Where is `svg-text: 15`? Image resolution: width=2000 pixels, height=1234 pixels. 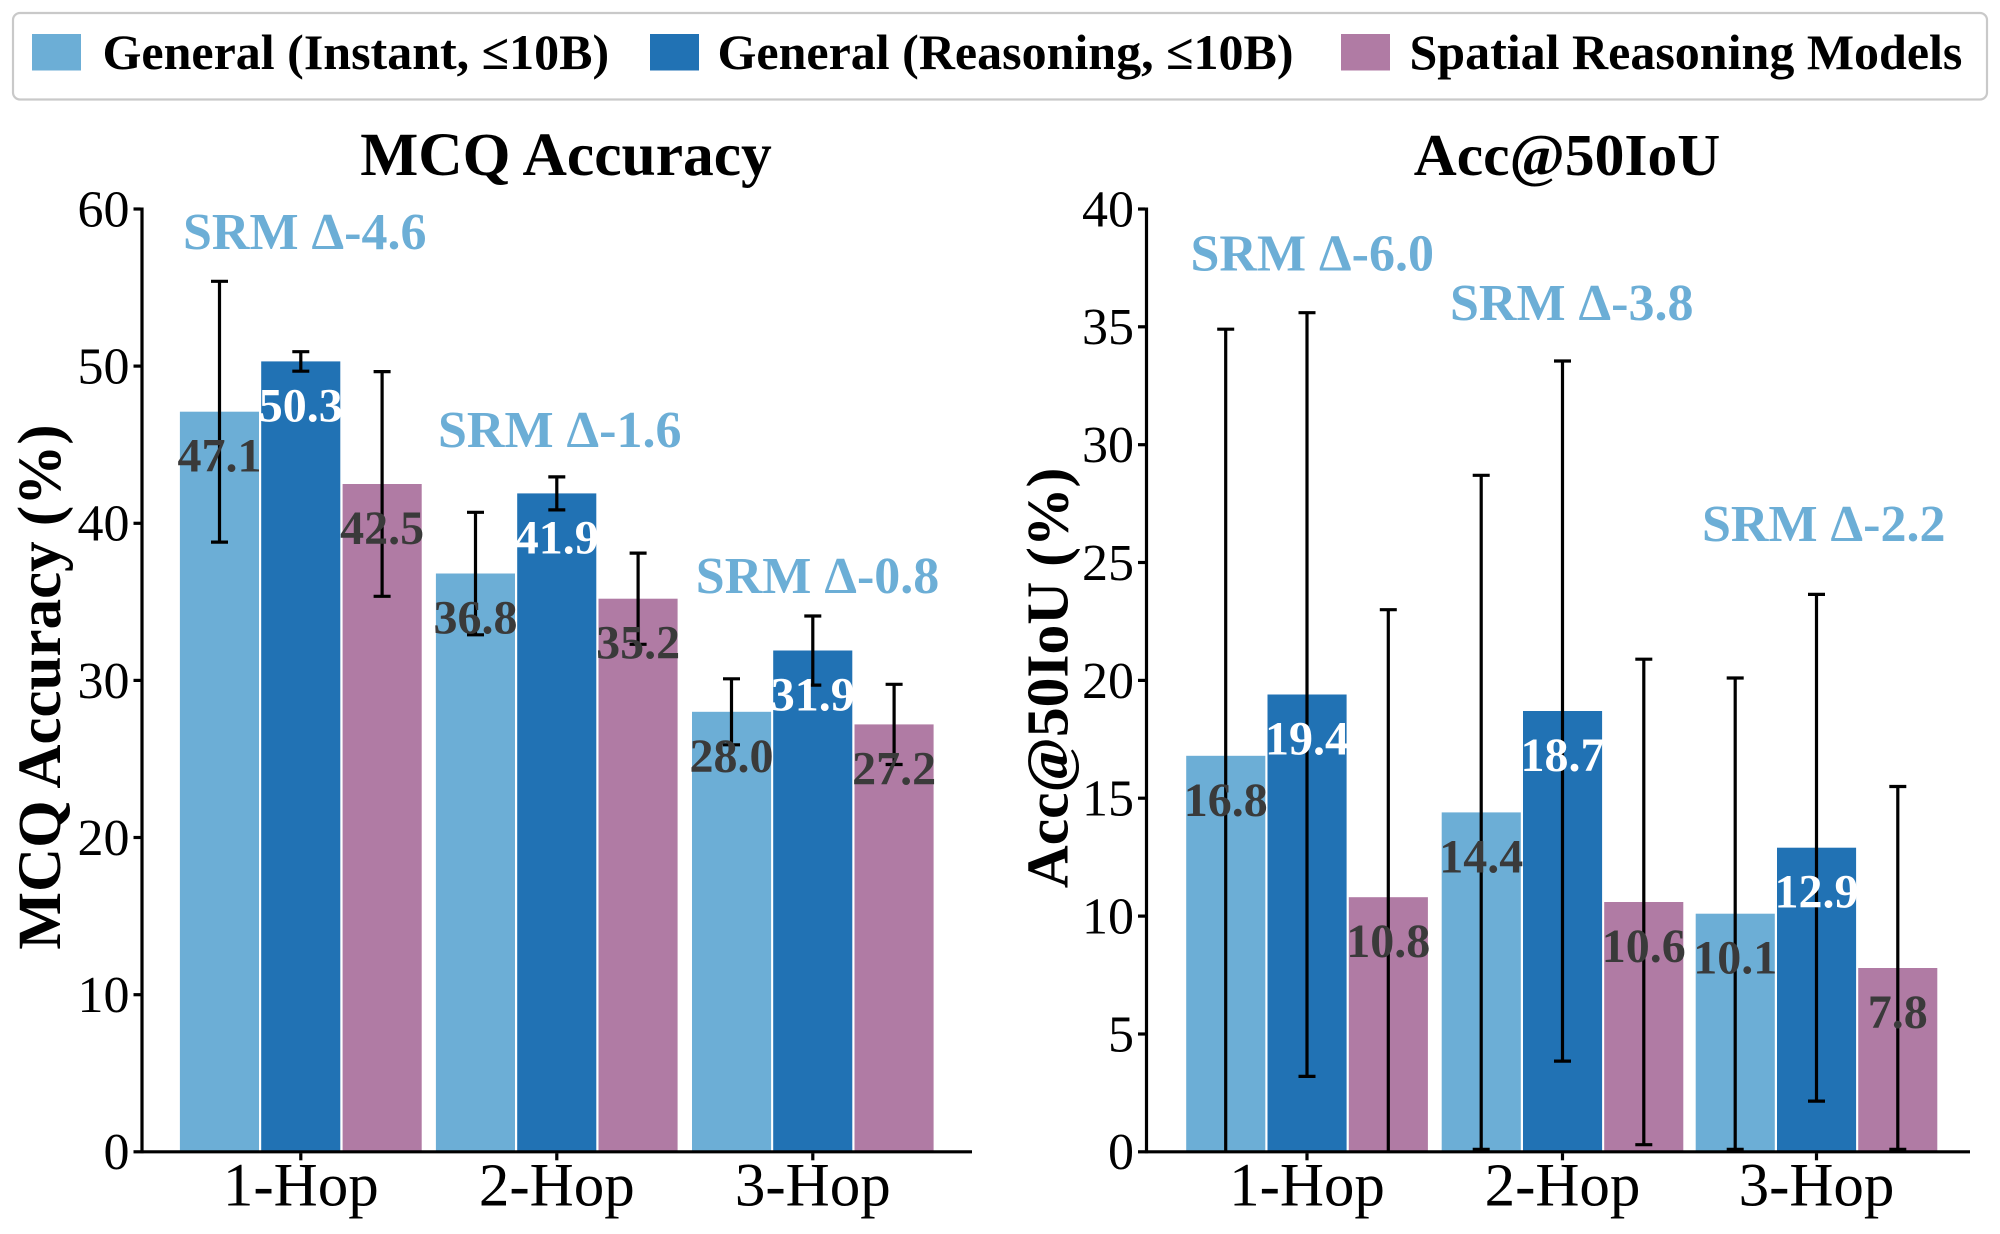 svg-text: 15 is located at coordinates (1108, 799).